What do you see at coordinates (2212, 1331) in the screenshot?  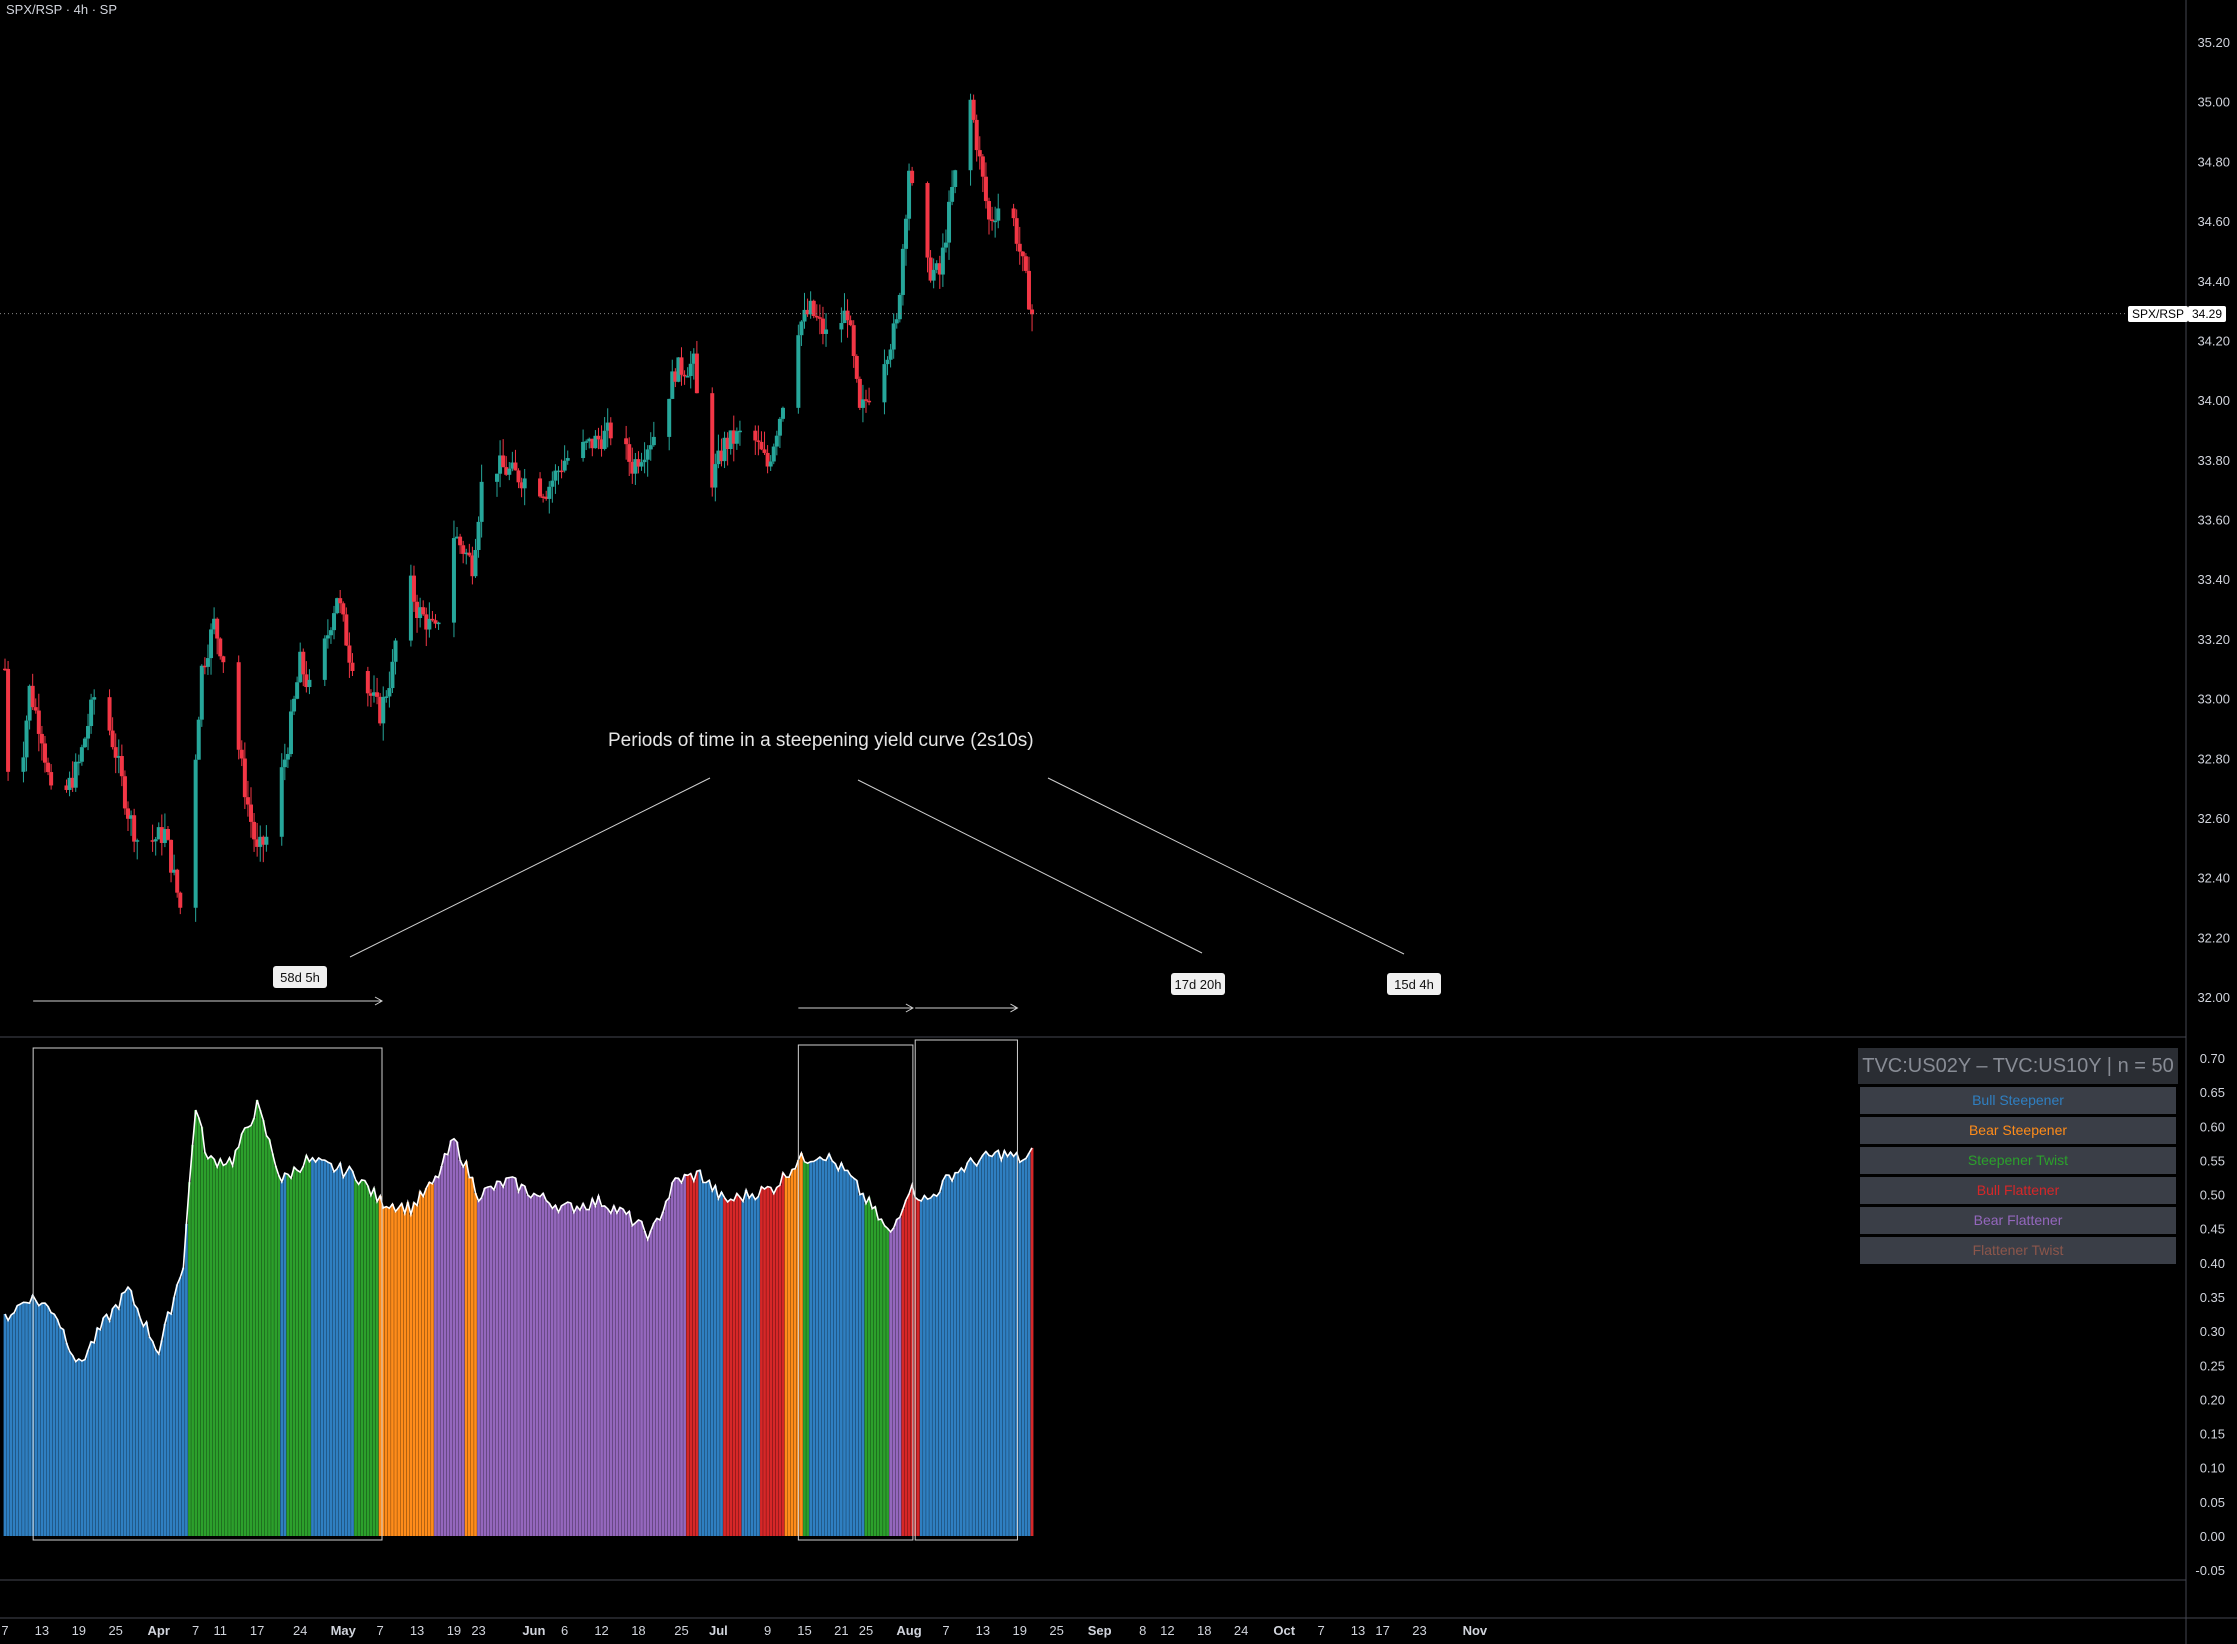 I see `spread-axis-tick: 0.30` at bounding box center [2212, 1331].